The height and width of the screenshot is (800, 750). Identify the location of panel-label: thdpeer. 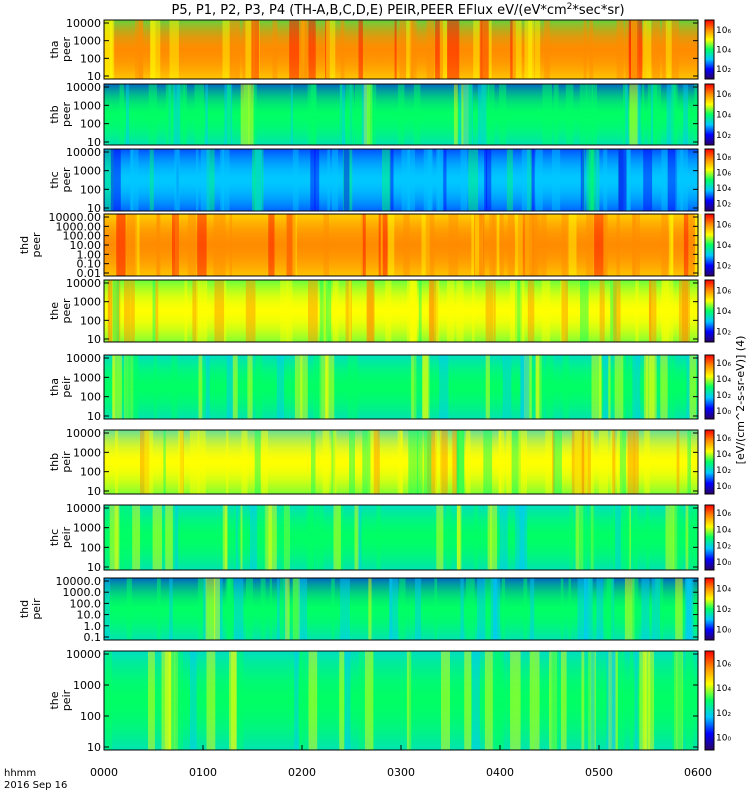
(30, 245).